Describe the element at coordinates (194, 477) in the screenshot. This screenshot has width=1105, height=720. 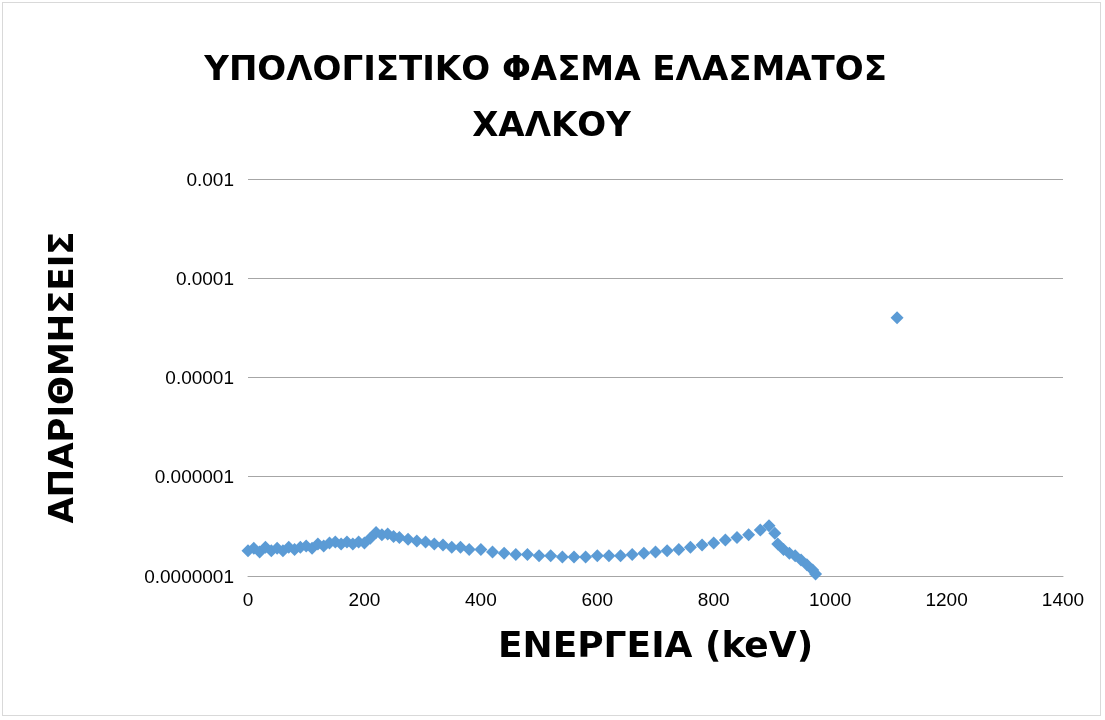
I see `y-tick-label: 0.000001` at that location.